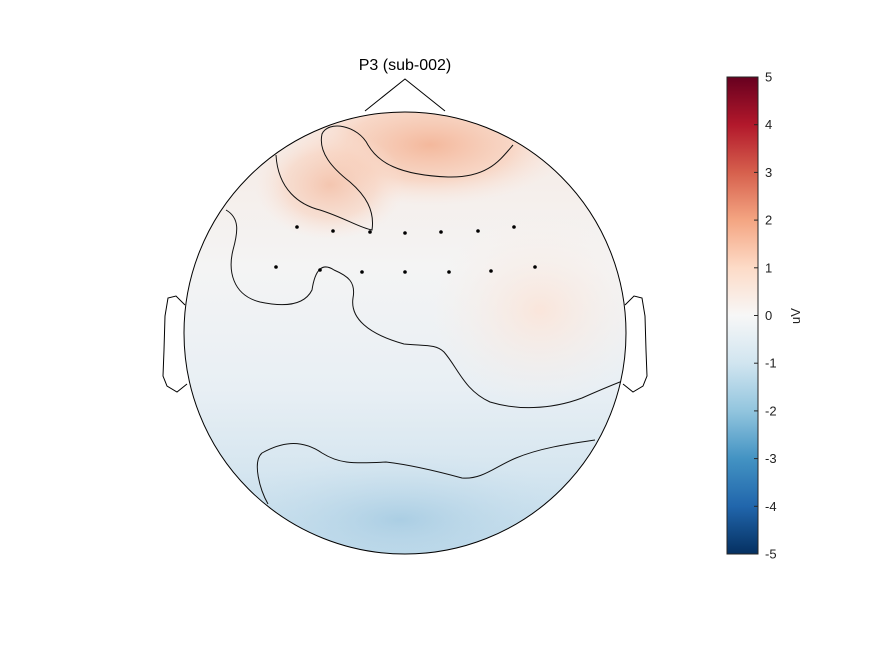 The height and width of the screenshot is (656, 875). I want to click on colorbar-tick-label: 2, so click(768, 220).